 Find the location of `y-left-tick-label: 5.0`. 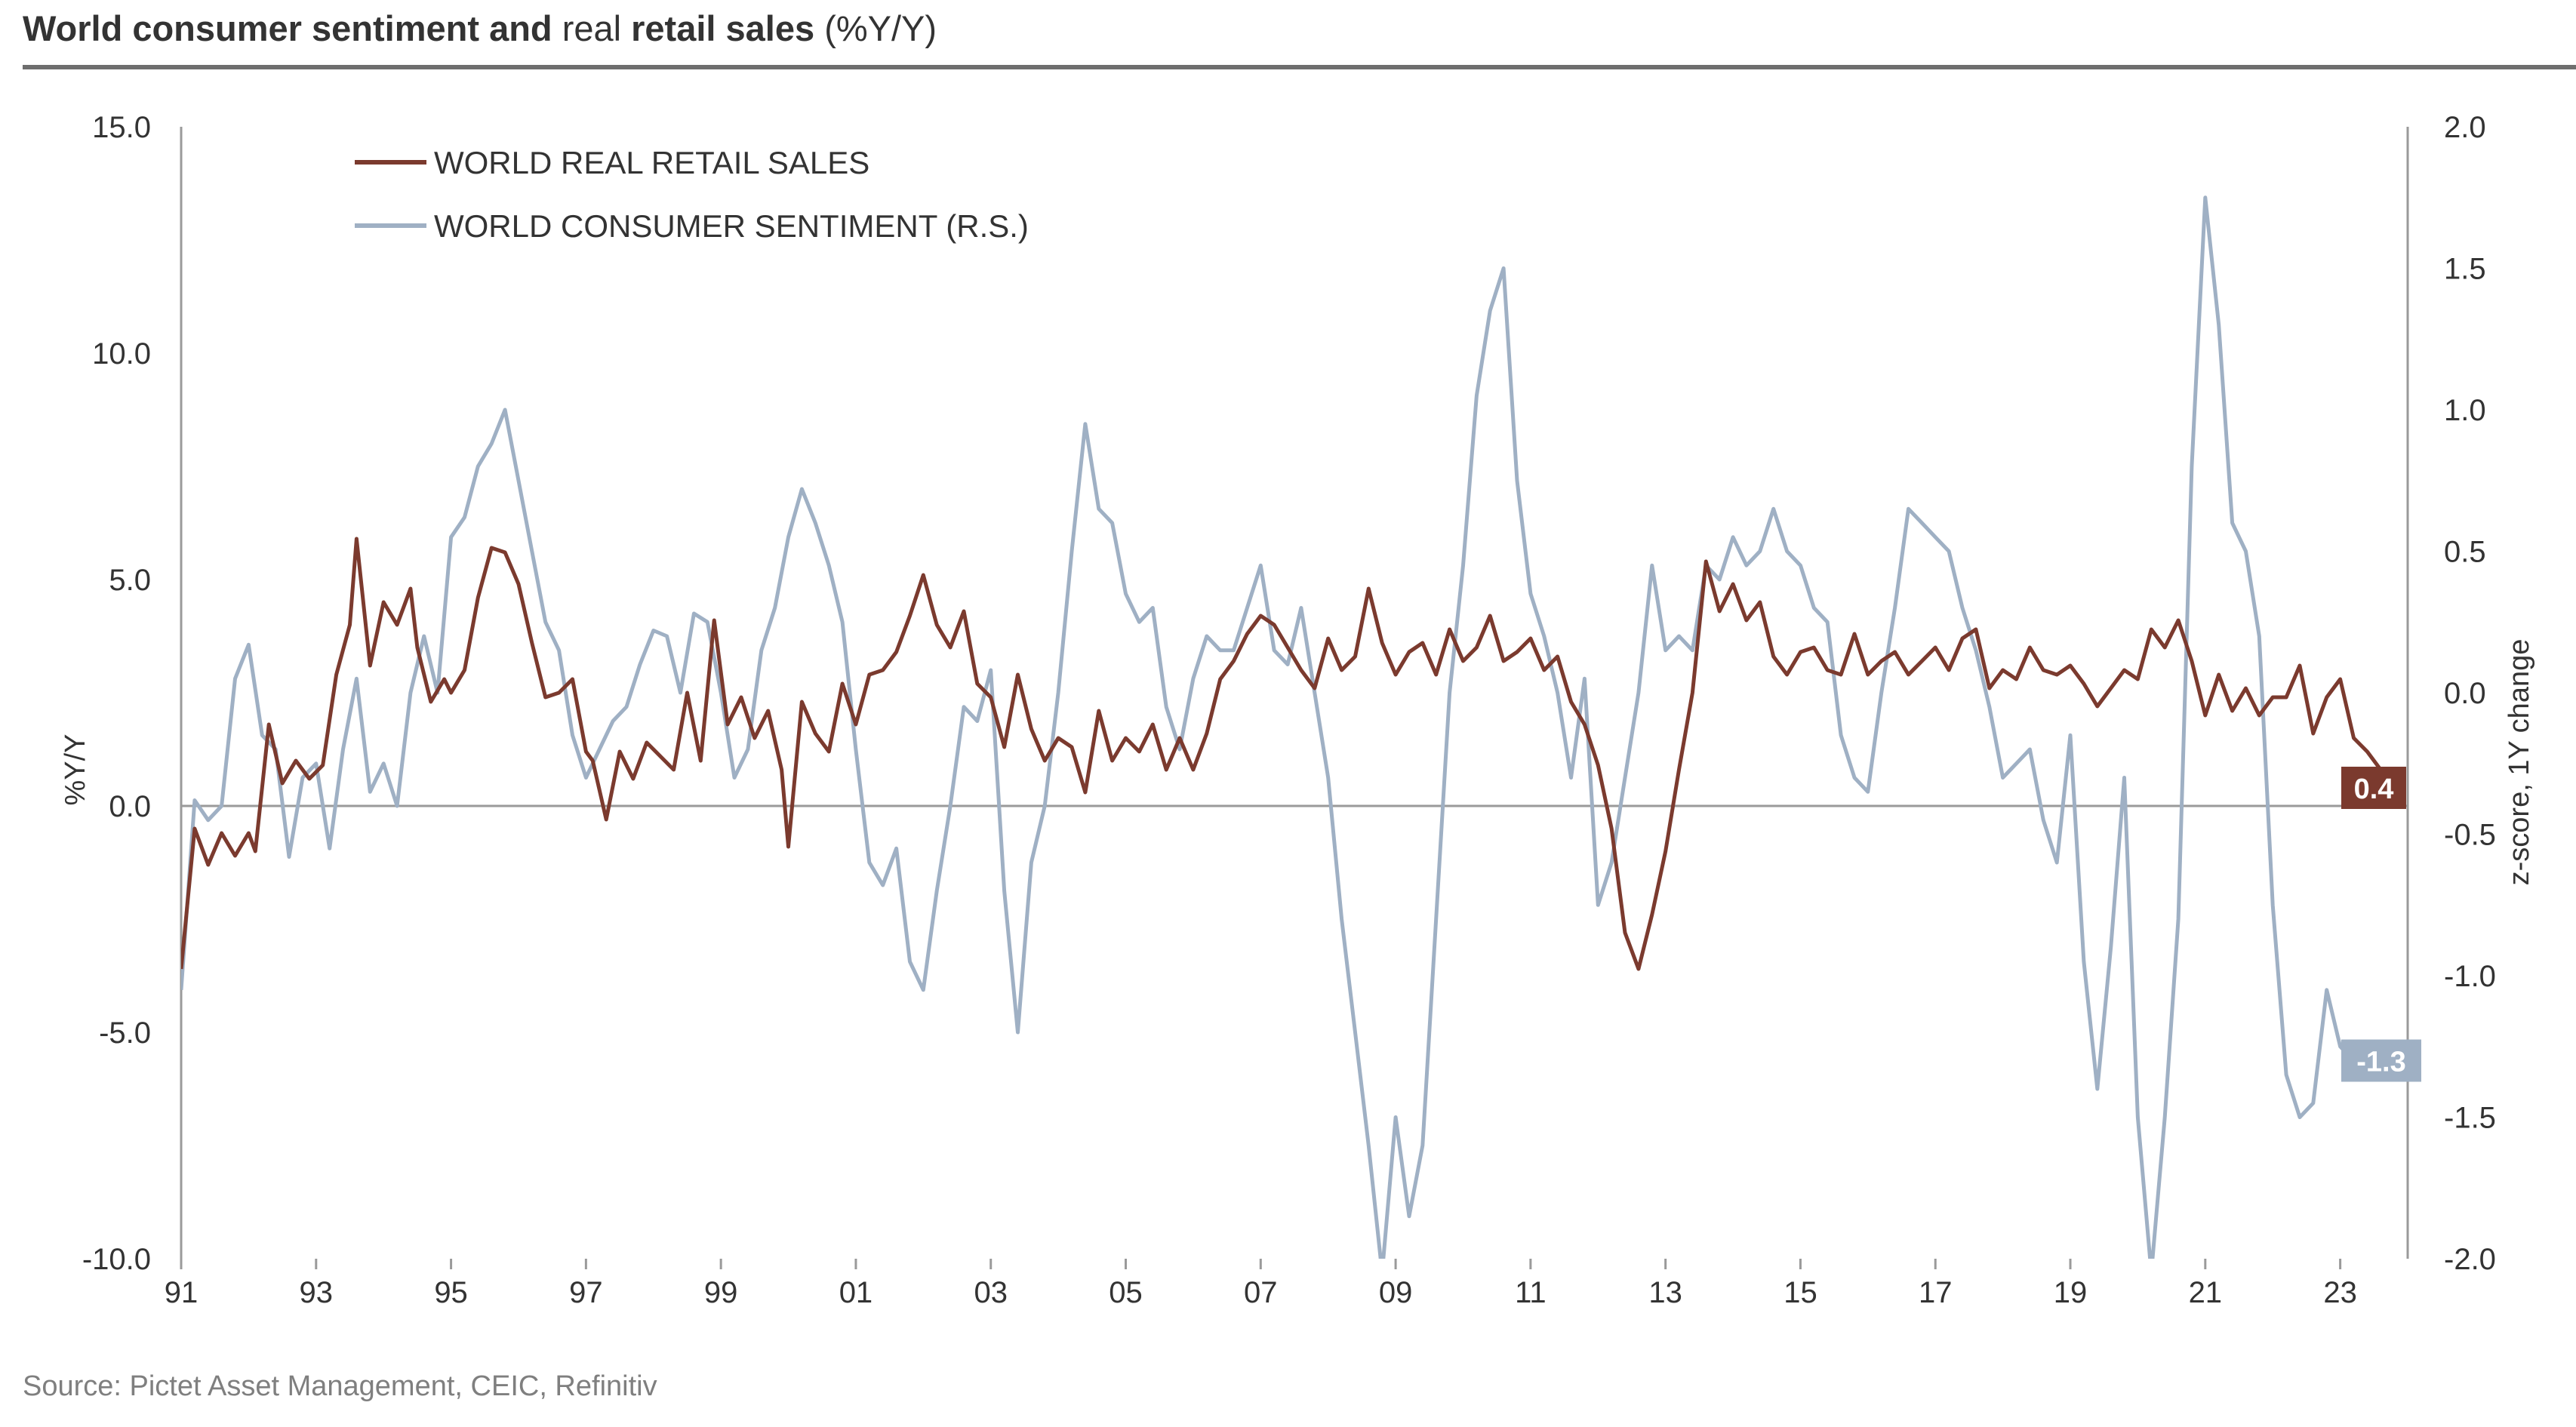

y-left-tick-label: 5.0 is located at coordinates (130, 580).